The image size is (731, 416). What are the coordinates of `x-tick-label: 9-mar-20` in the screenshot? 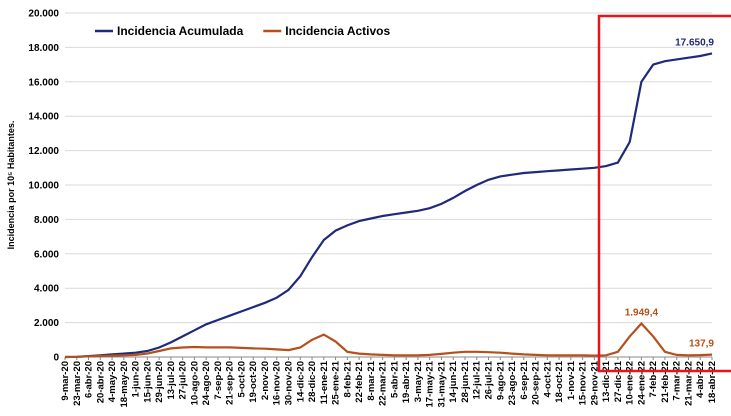 It's located at (65, 381).